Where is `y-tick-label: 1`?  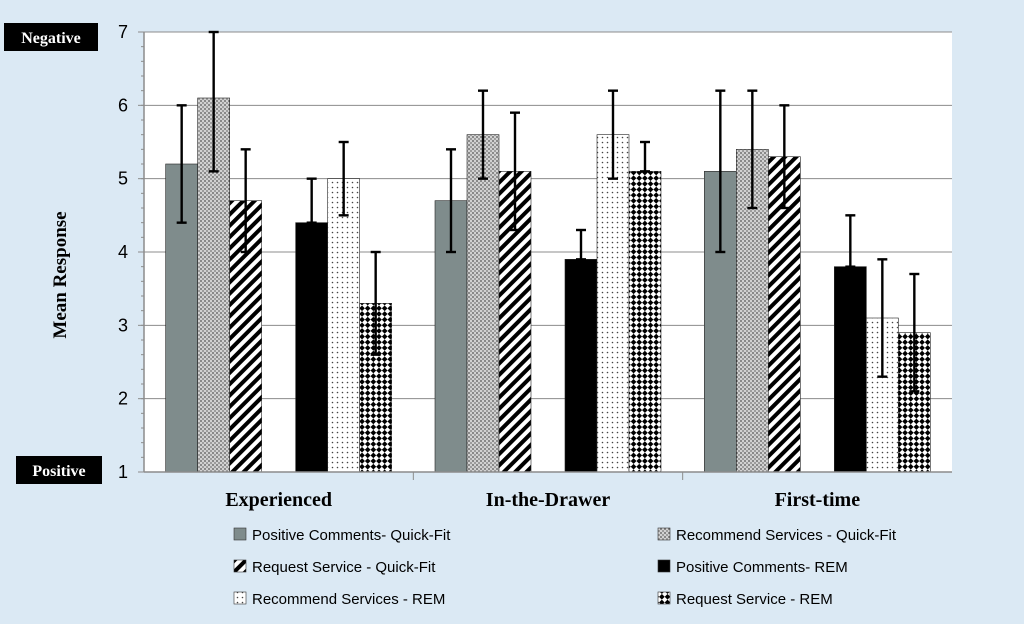 y-tick-label: 1 is located at coordinates (123, 472).